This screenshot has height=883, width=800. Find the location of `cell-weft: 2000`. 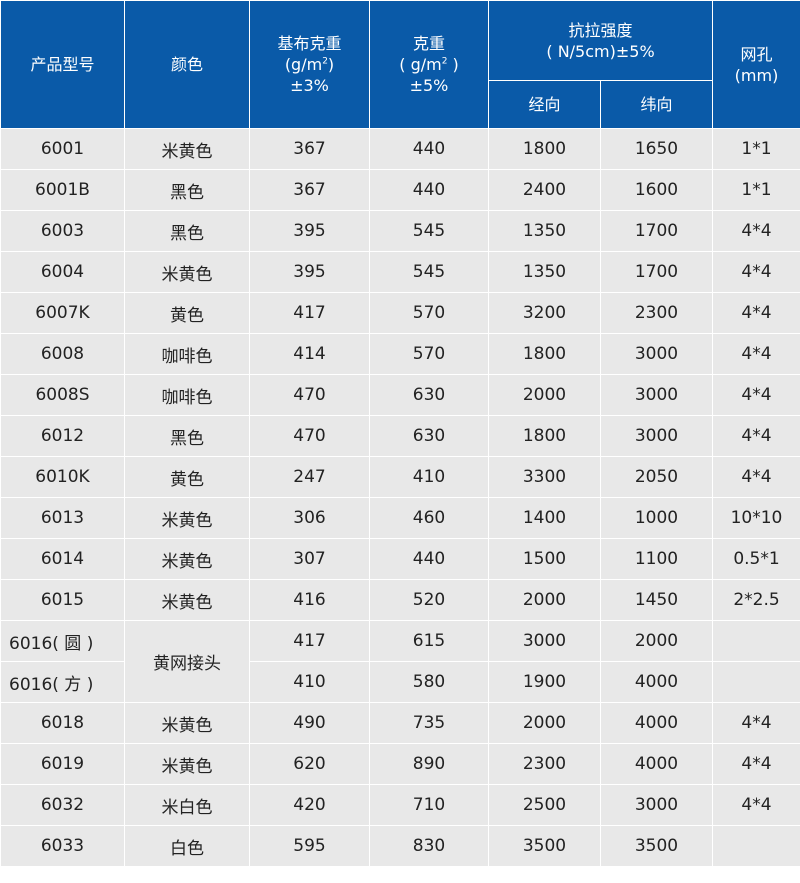

cell-weft: 2000 is located at coordinates (656, 641).